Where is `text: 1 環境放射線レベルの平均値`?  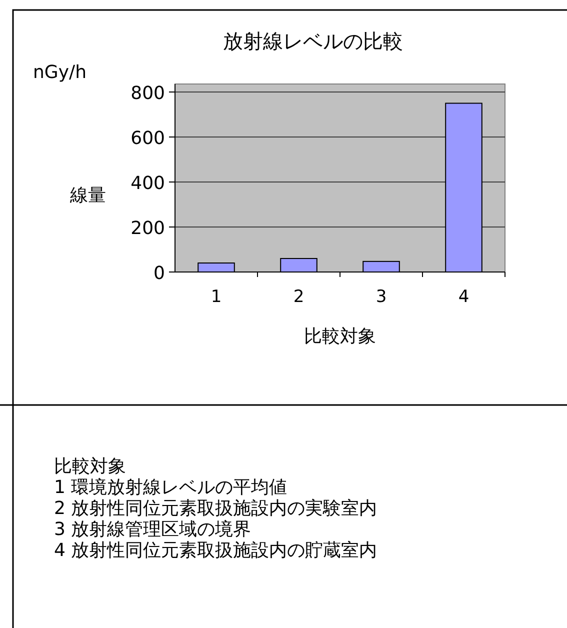
text: 1 環境放射線レベルの平均値 is located at coordinates (171, 487).